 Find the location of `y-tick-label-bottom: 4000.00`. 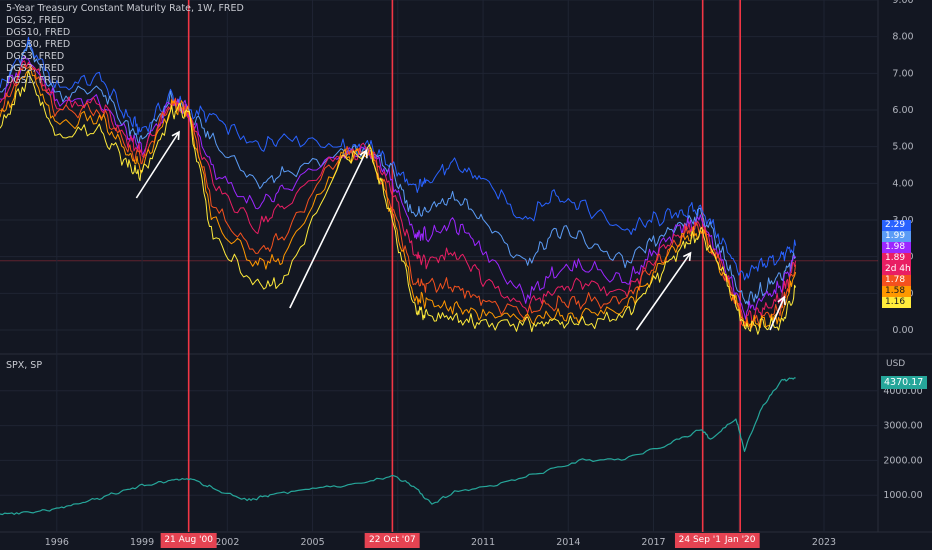

y-tick-label-bottom: 4000.00 is located at coordinates (902, 391).